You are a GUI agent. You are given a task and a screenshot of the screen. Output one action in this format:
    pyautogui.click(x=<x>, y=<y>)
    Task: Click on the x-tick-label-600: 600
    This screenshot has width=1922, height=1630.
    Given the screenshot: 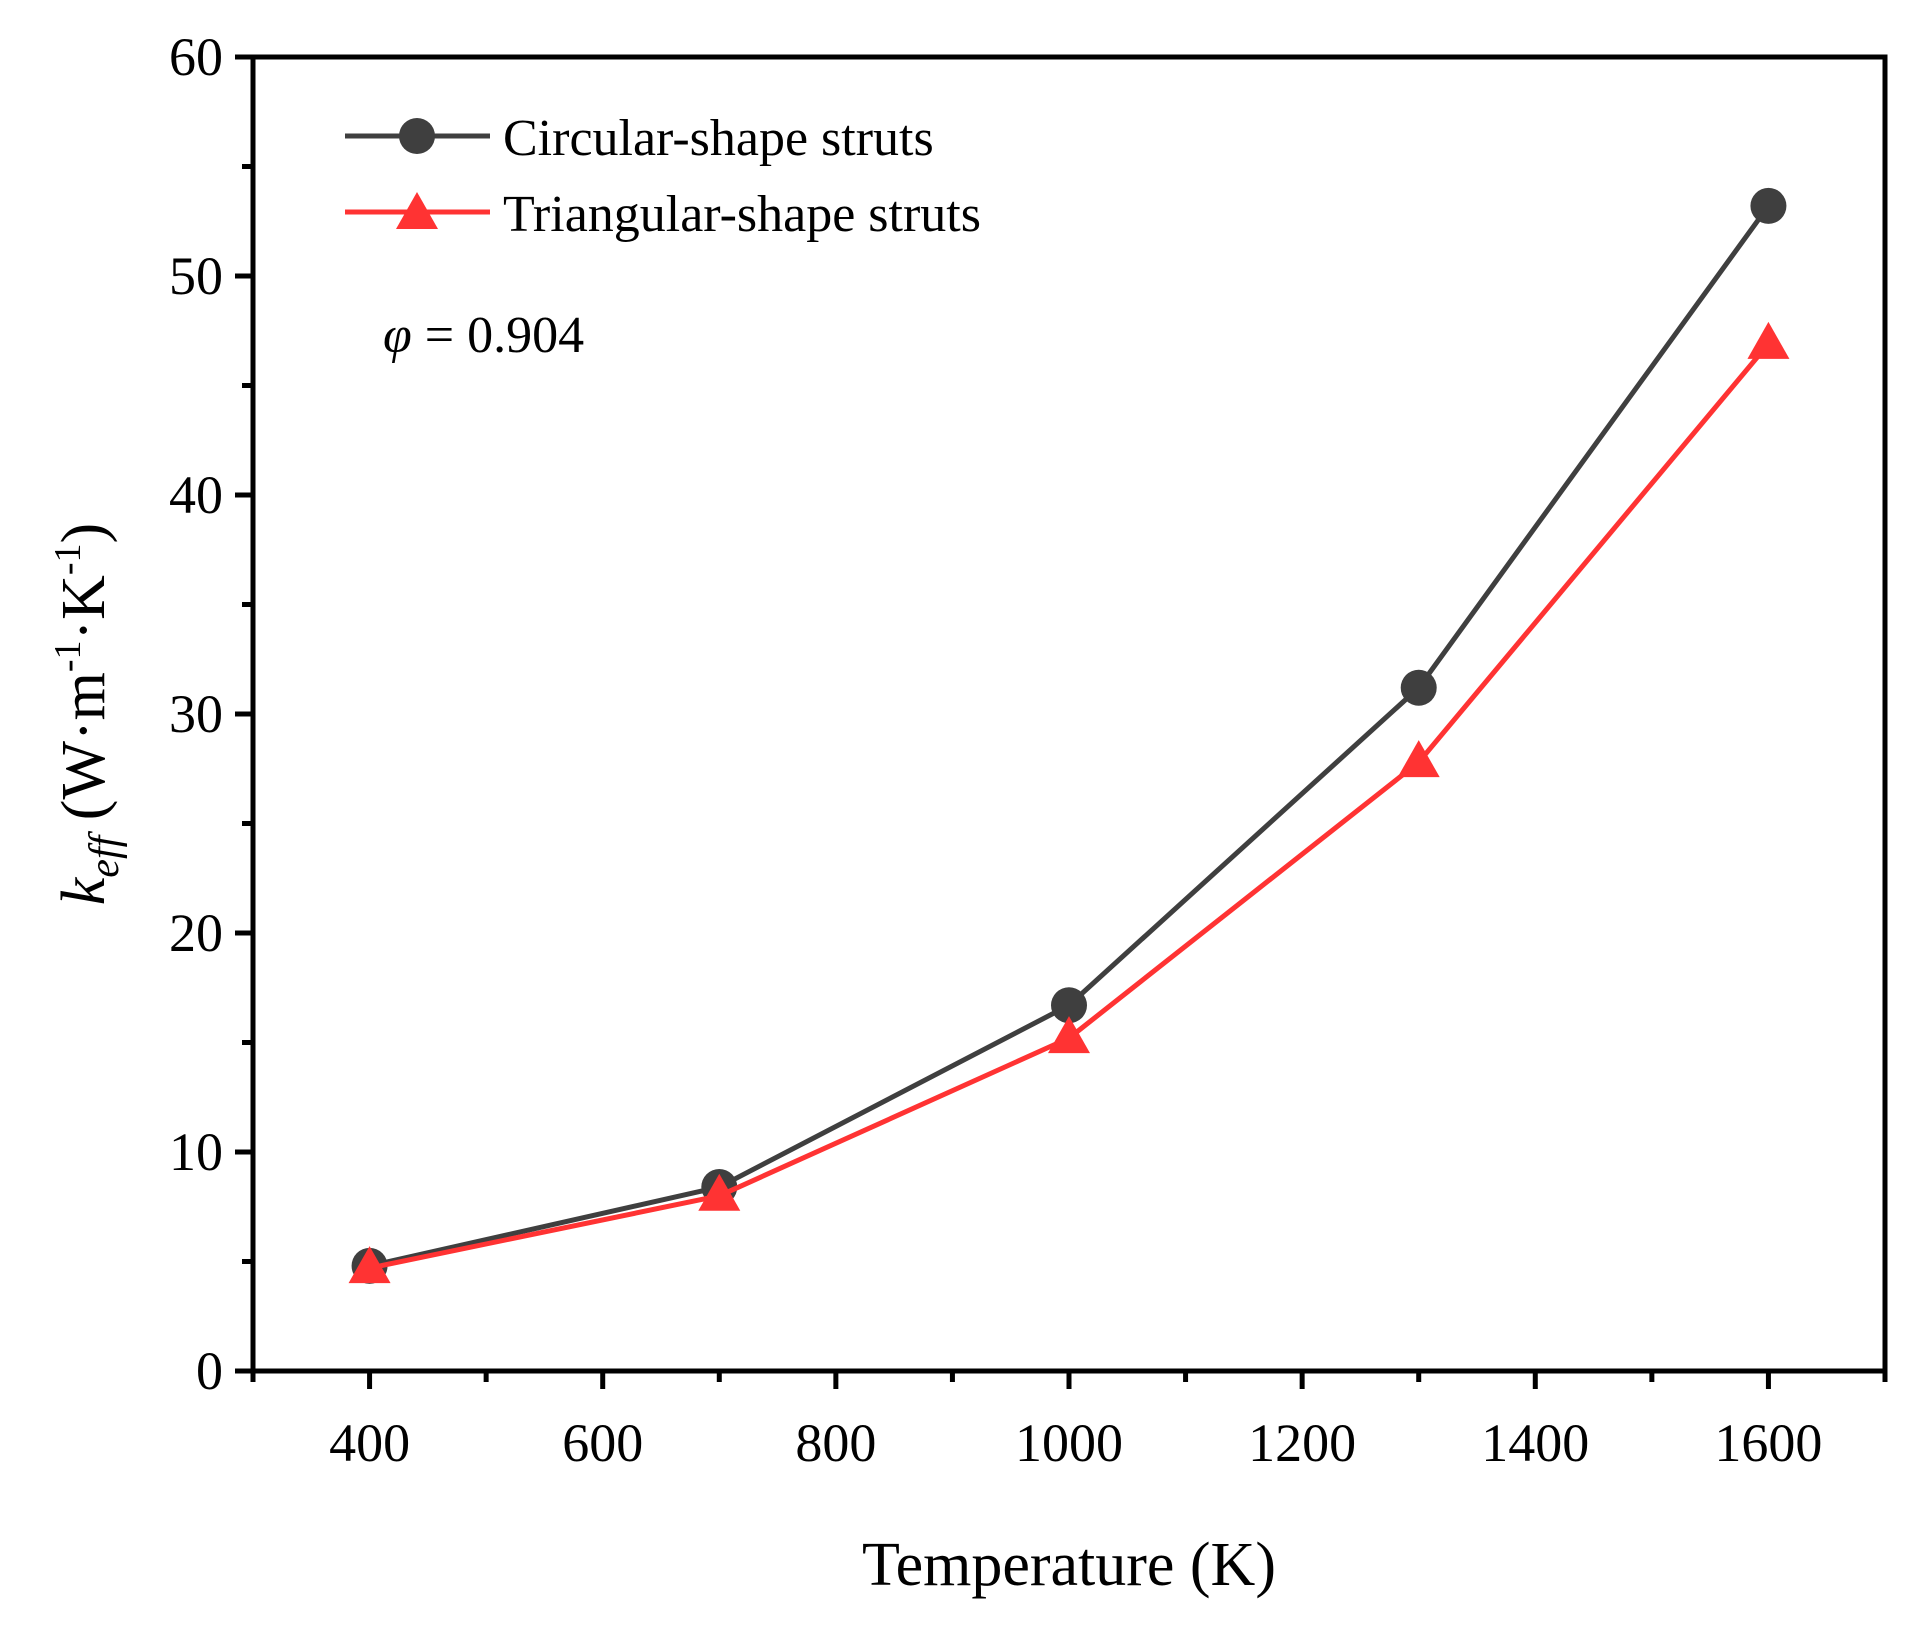 What is the action you would take?
    pyautogui.click(x=602, y=1443)
    